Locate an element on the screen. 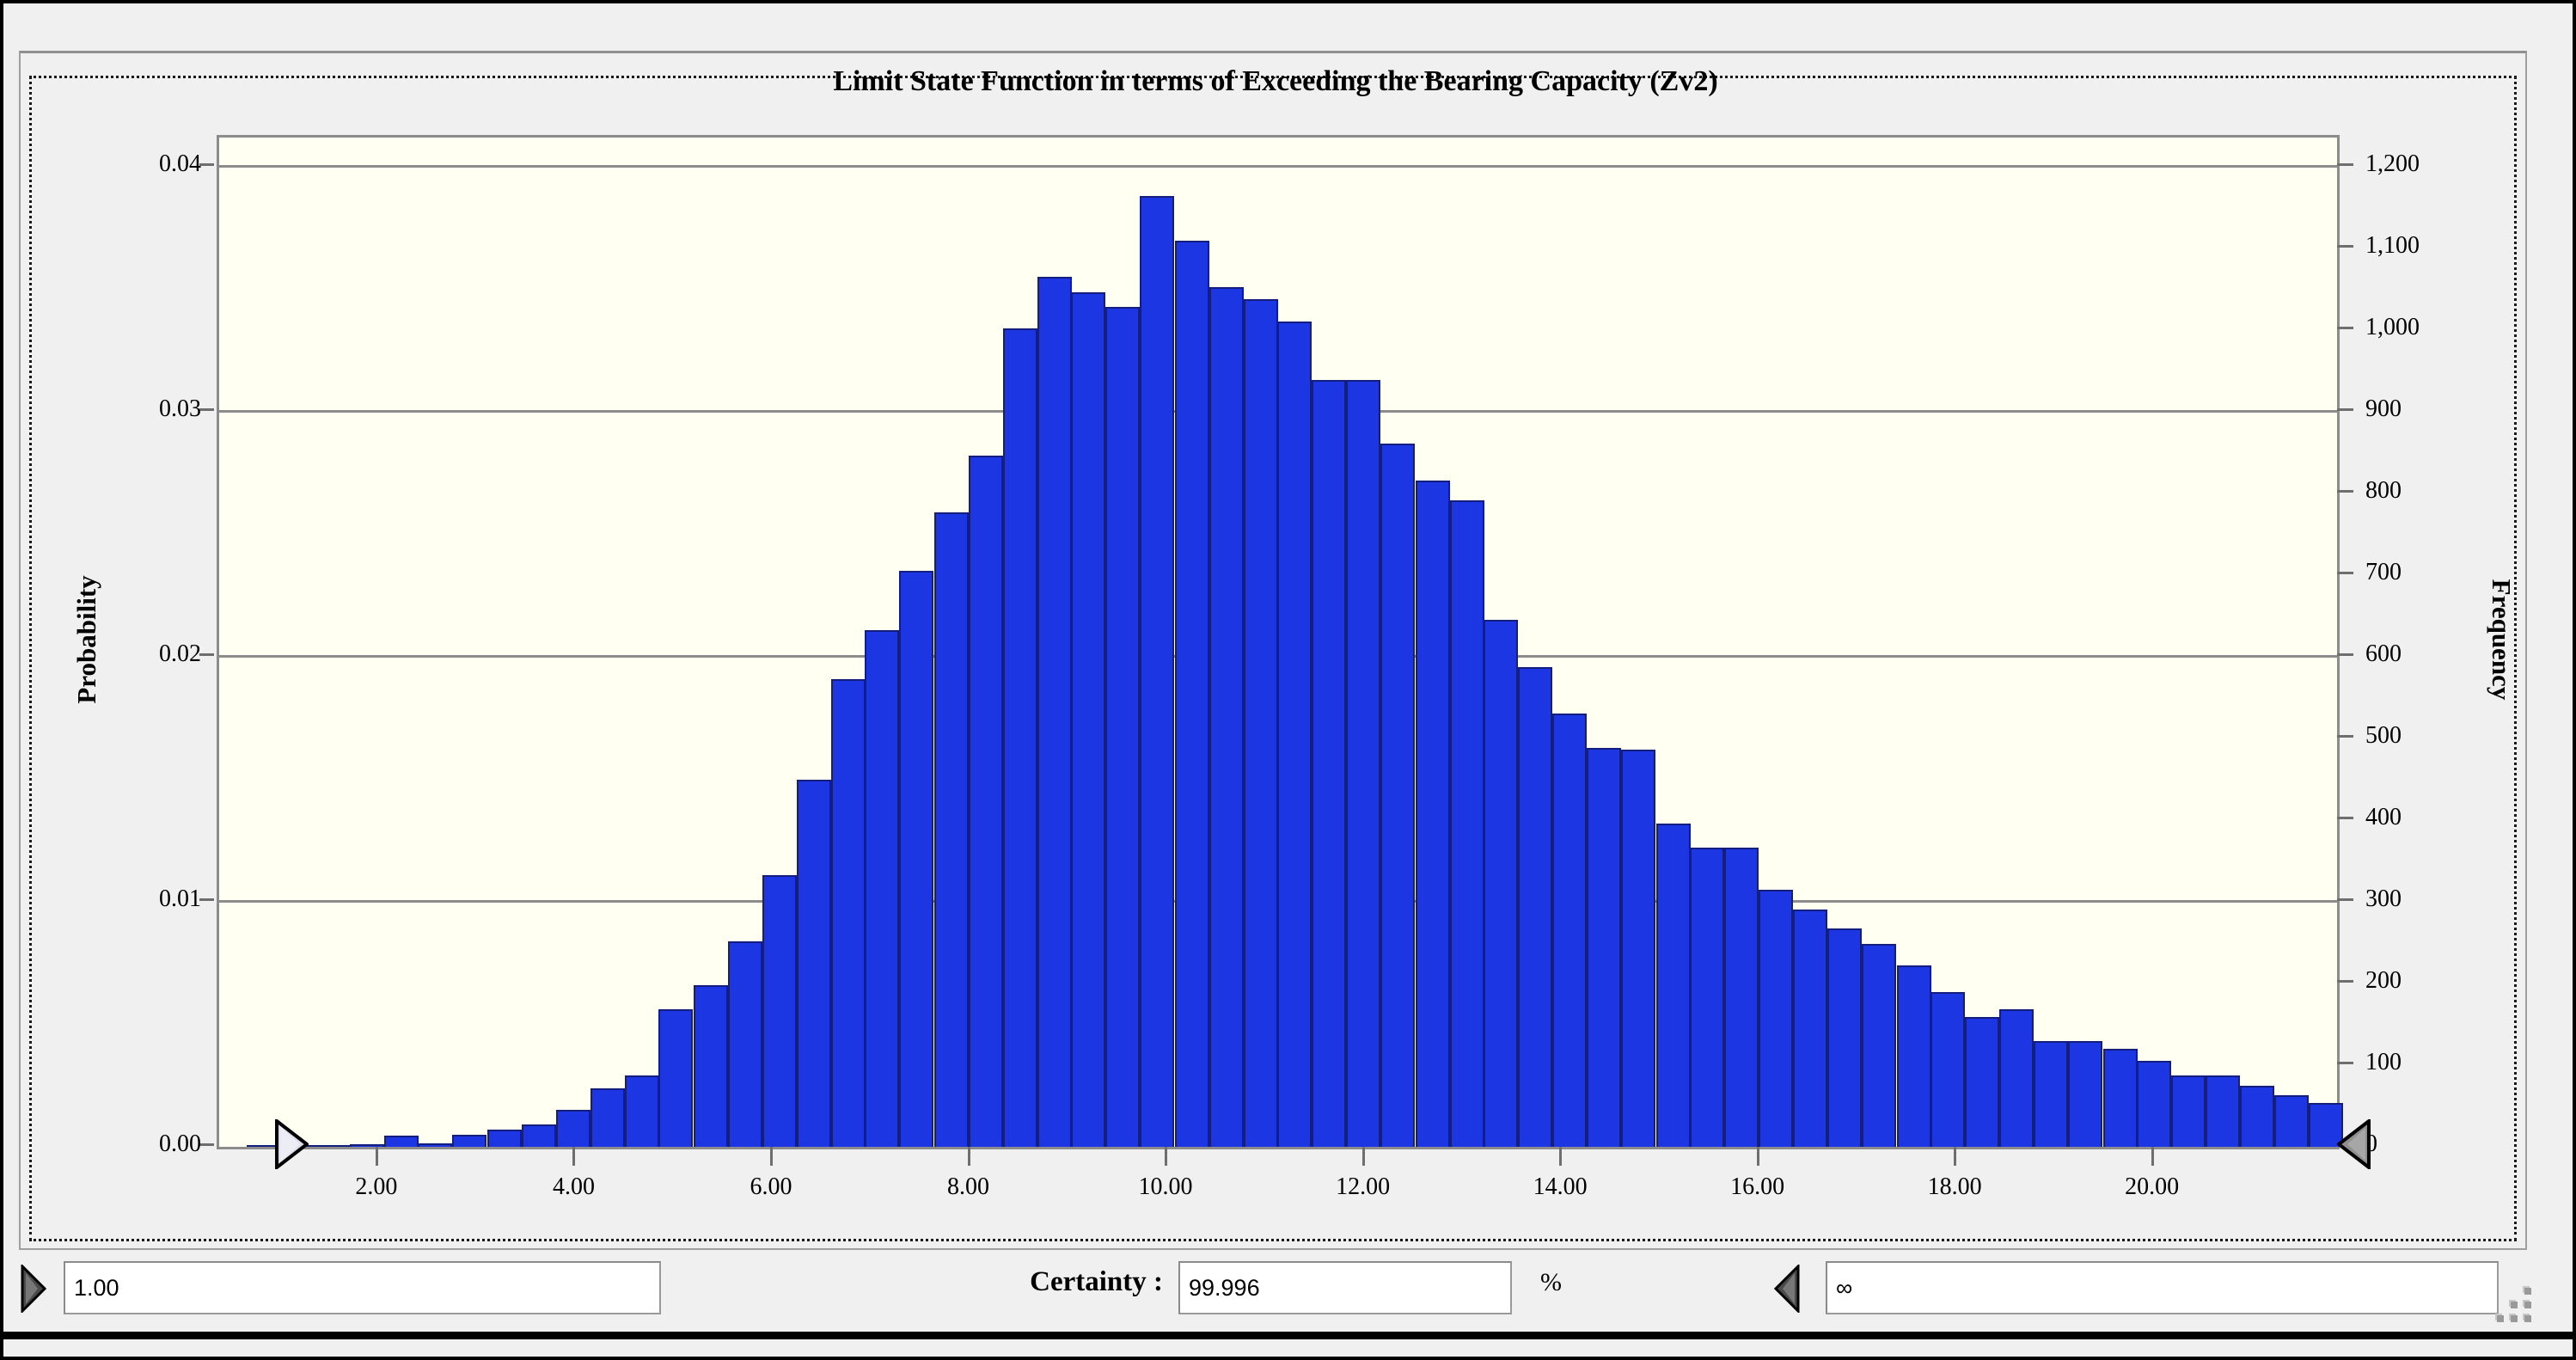 This screenshot has width=2576, height=1360. range-min-field: 1.00 is located at coordinates (362, 1288).